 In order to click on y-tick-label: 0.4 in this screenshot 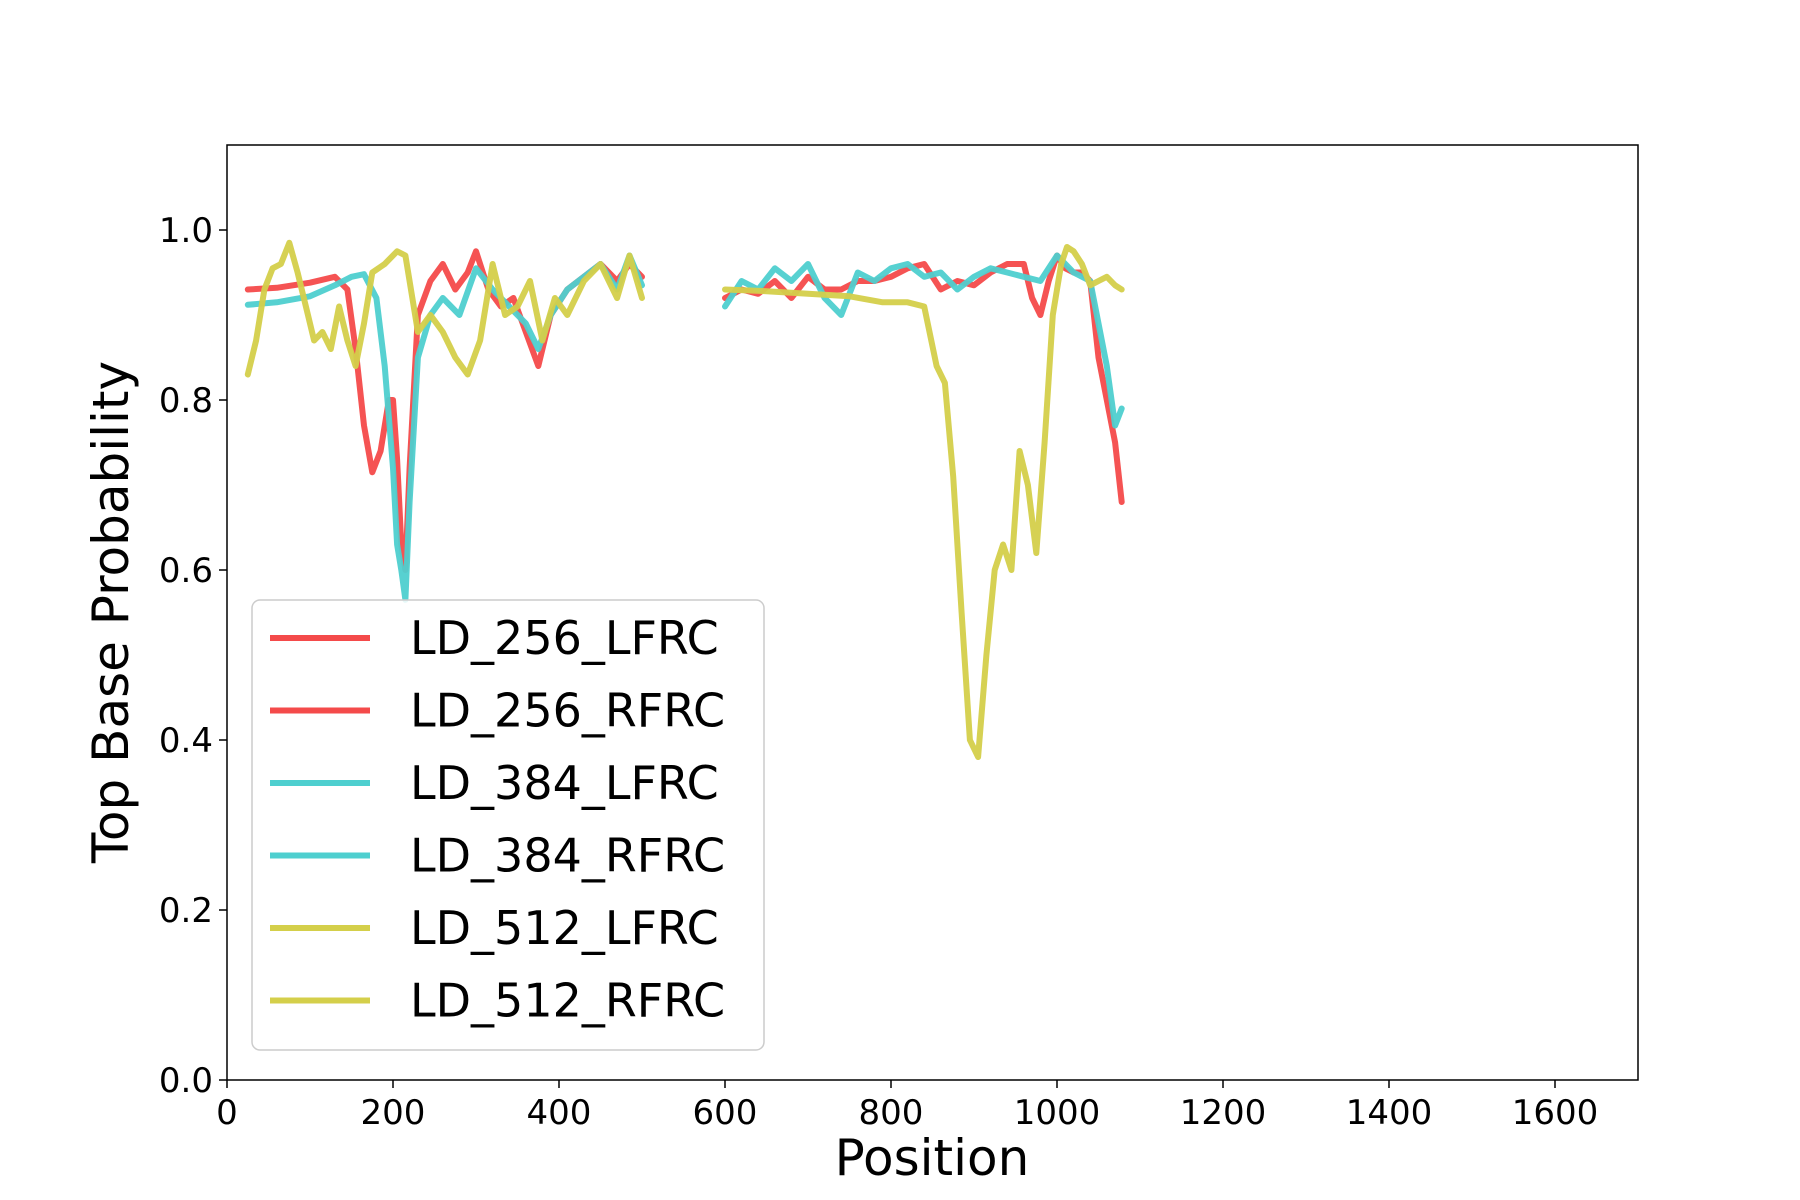, I will do `click(186, 741)`.